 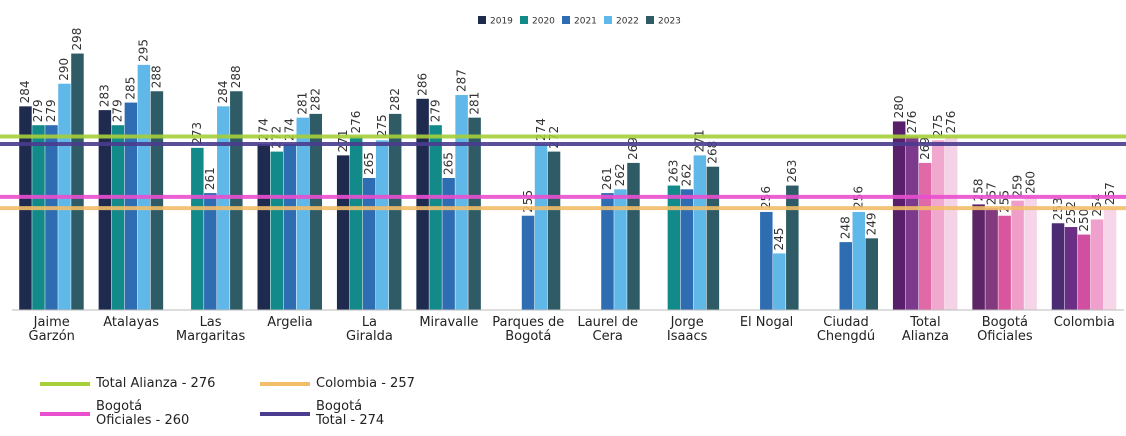 What do you see at coordinates (77, 39) in the screenshot?
I see `value-label: 298` at bounding box center [77, 39].